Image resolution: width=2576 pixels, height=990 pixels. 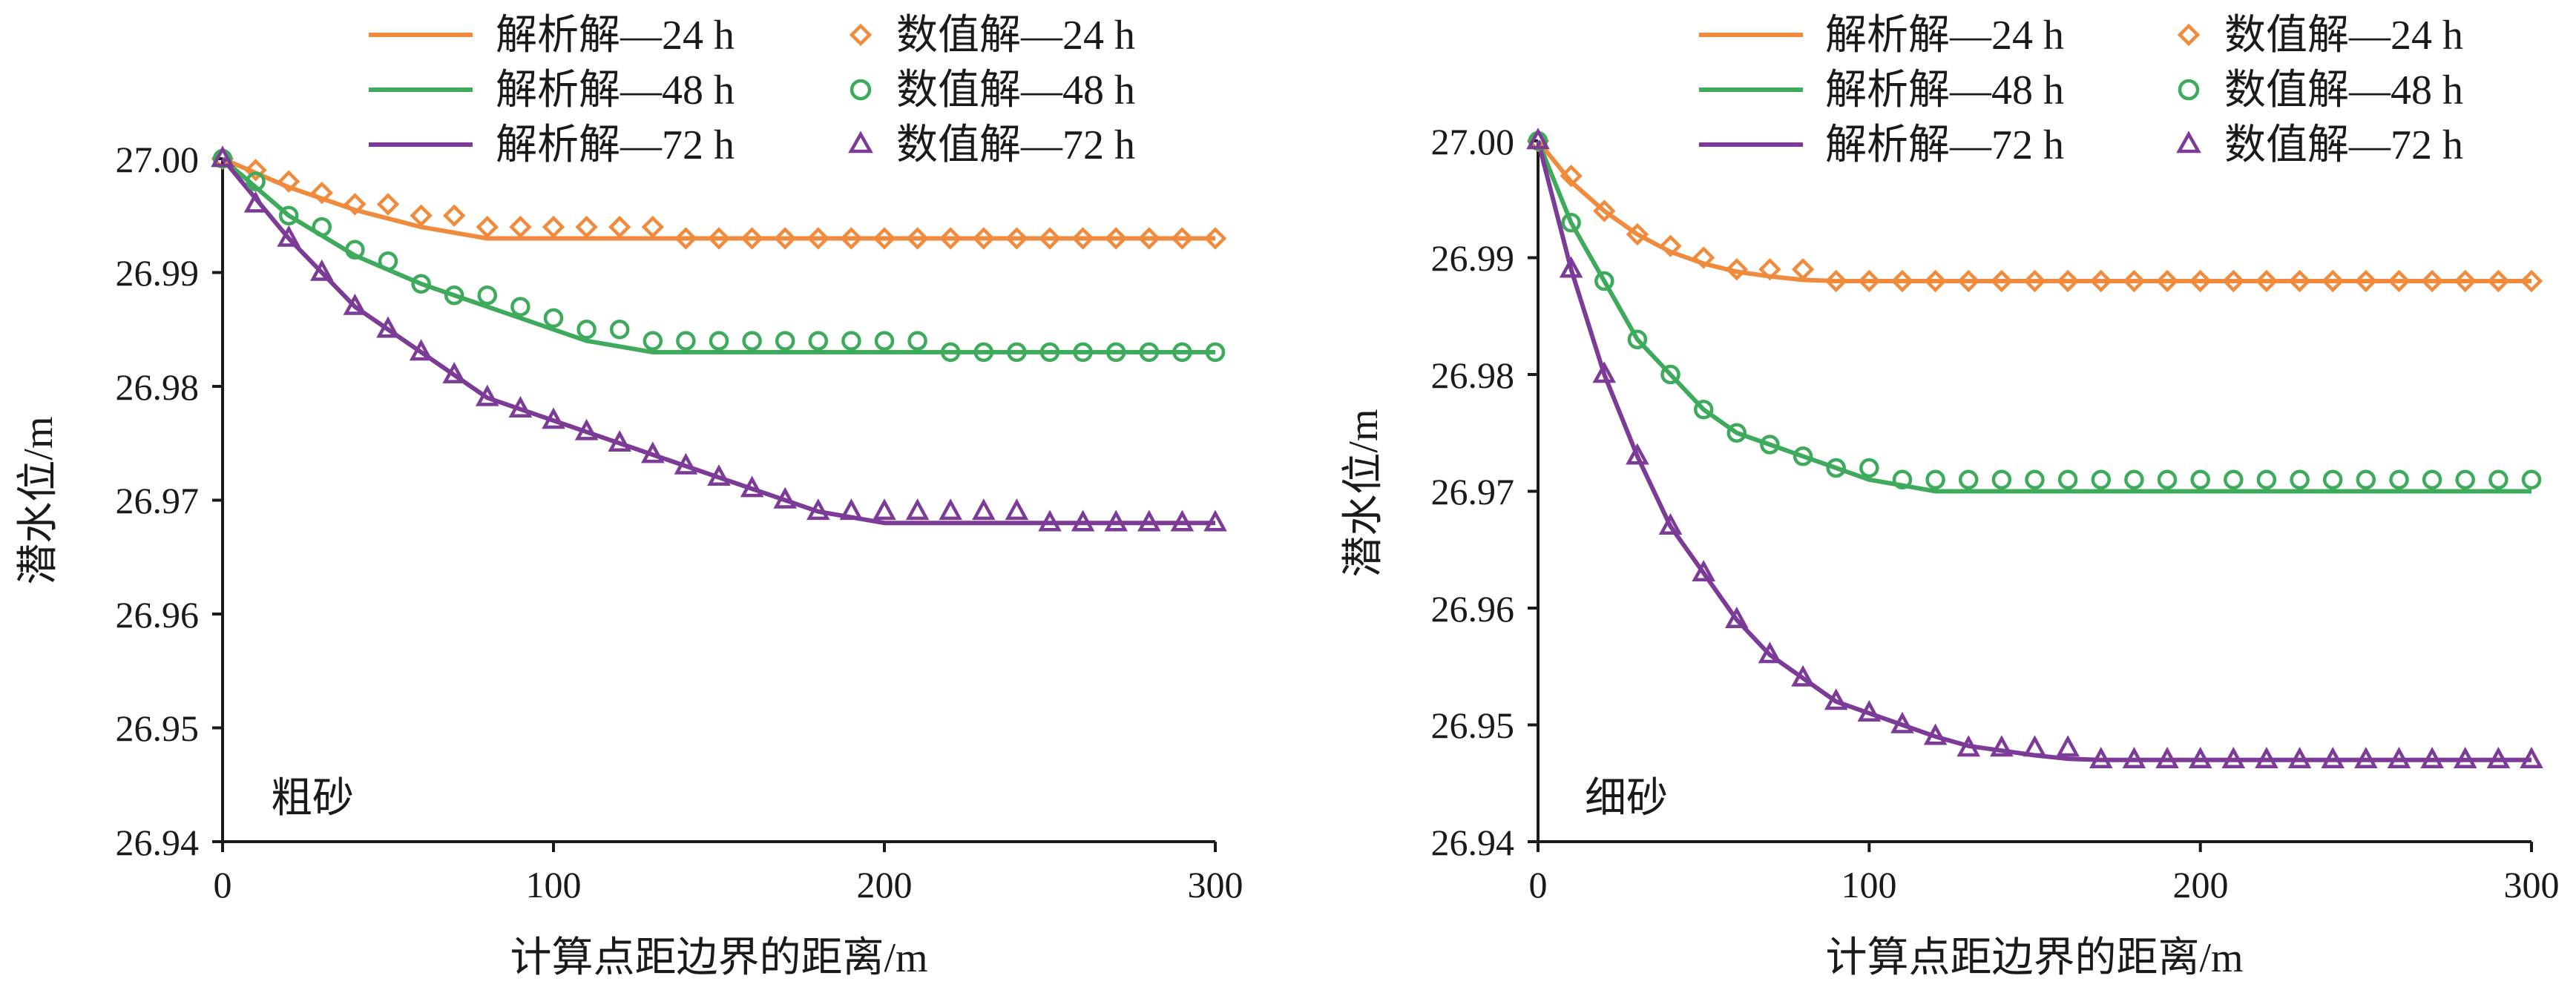 I want to click on x-tick-label: 200, so click(x=2201, y=884).